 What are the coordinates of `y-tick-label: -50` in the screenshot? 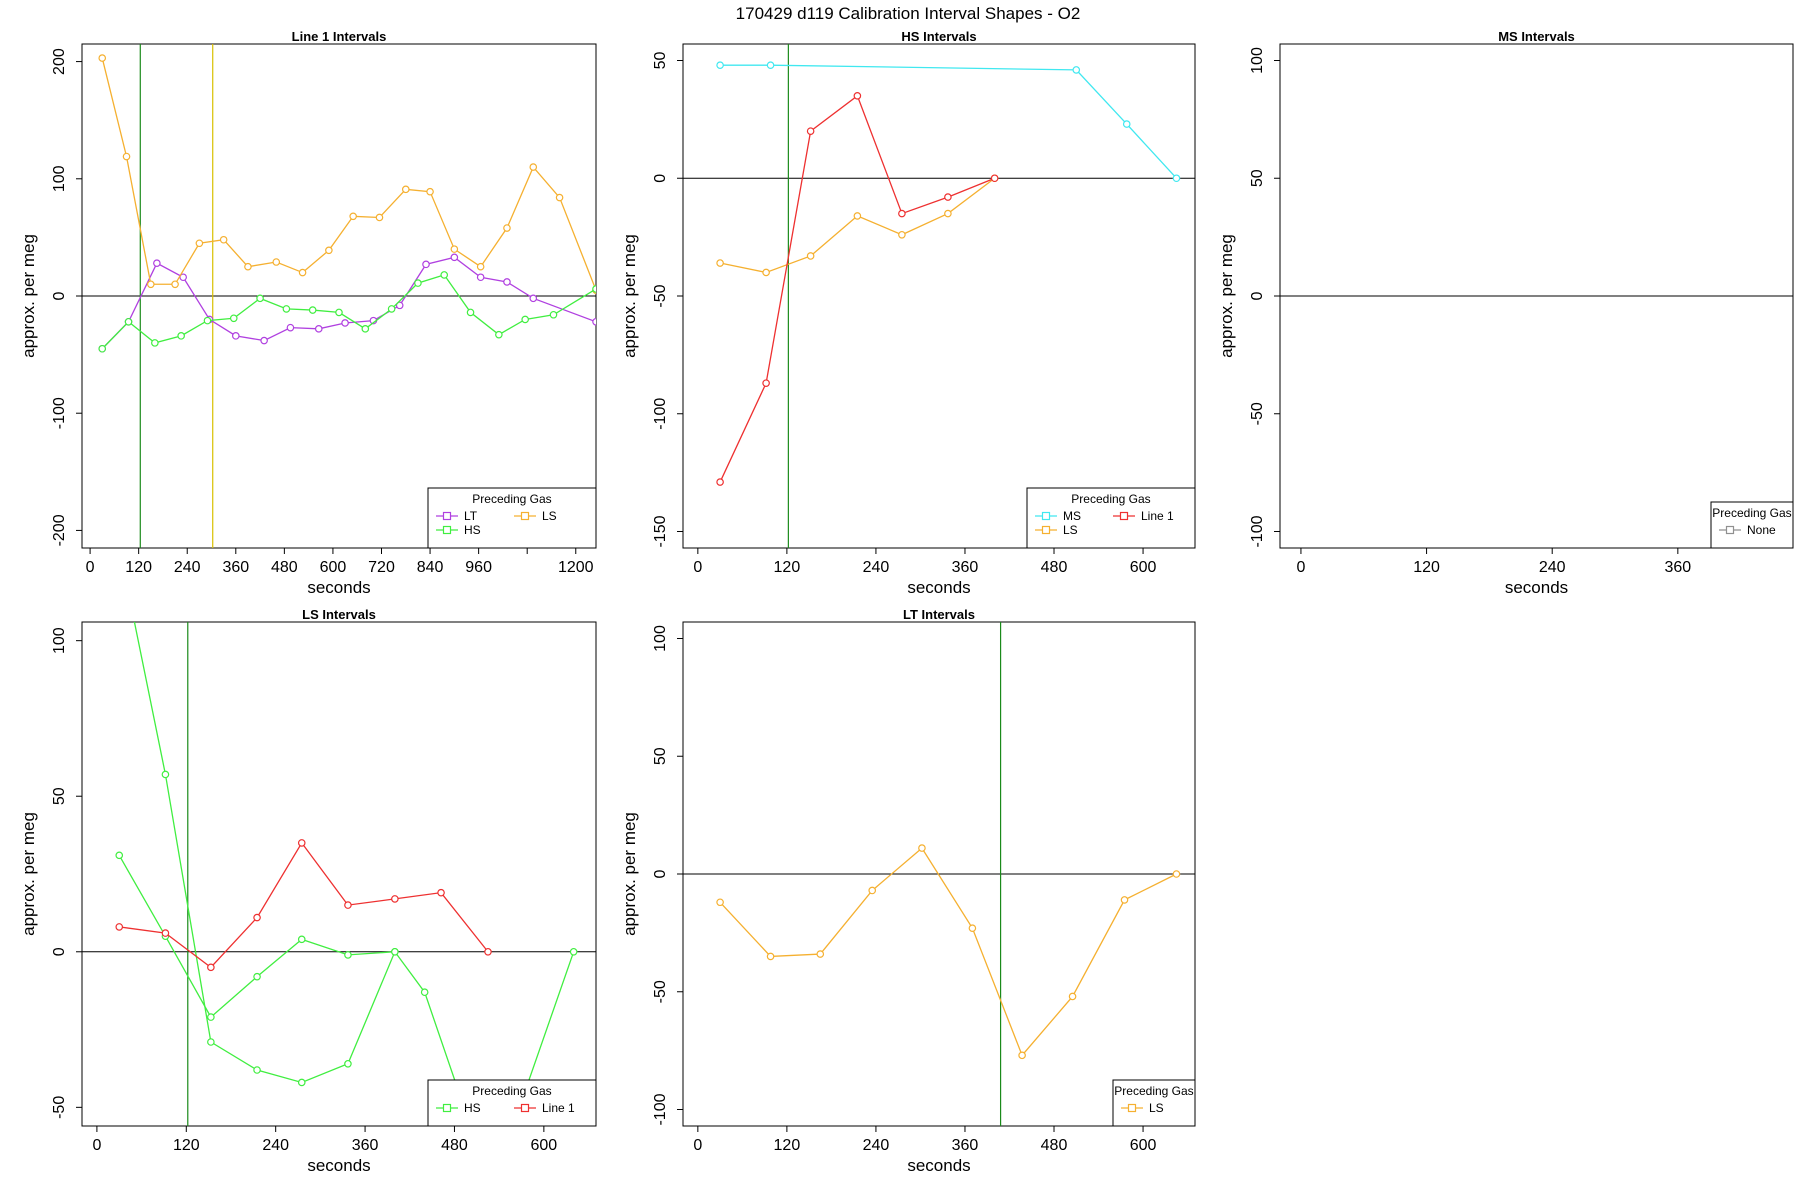 It's located at (1257, 413).